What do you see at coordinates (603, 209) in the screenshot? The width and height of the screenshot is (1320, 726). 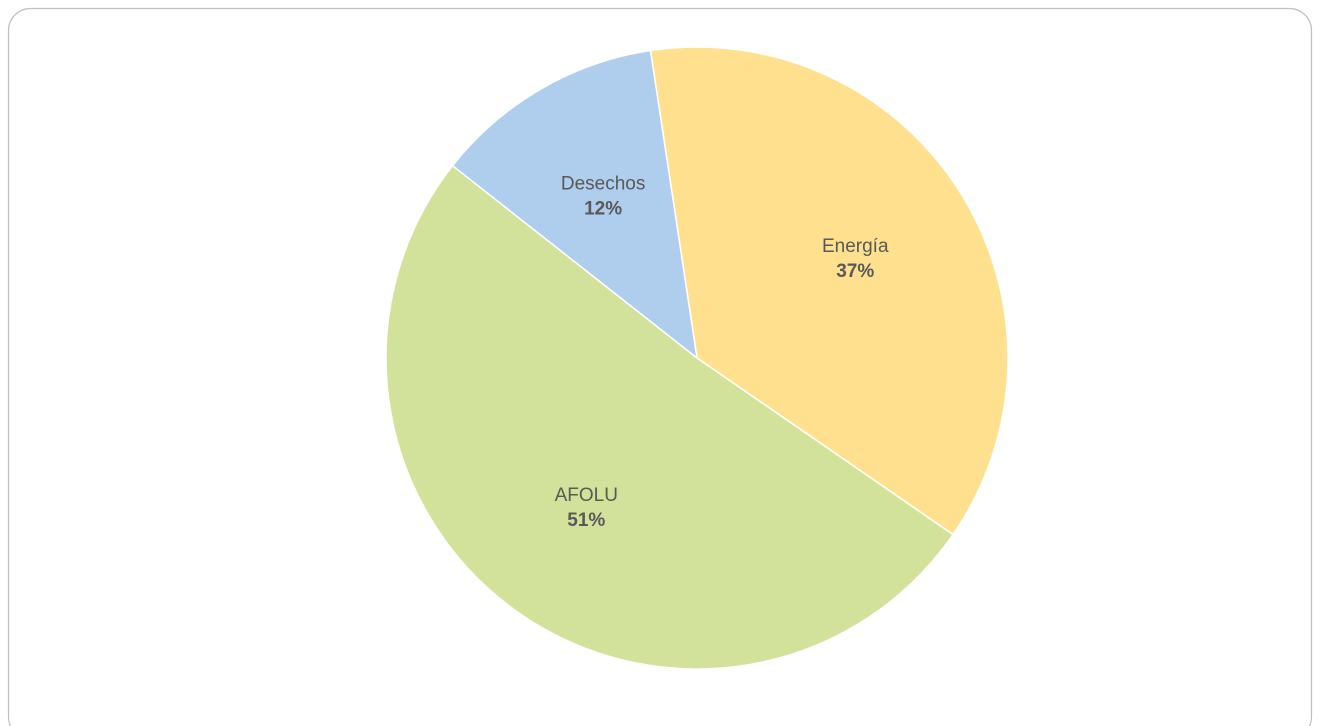 I see `slice-value-label: 12%` at bounding box center [603, 209].